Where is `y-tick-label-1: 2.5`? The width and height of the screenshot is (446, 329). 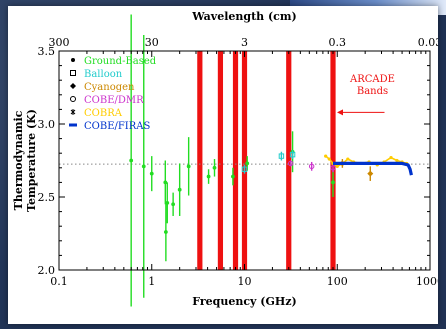 y-tick-label-1: 2.5 is located at coordinates (47, 197).